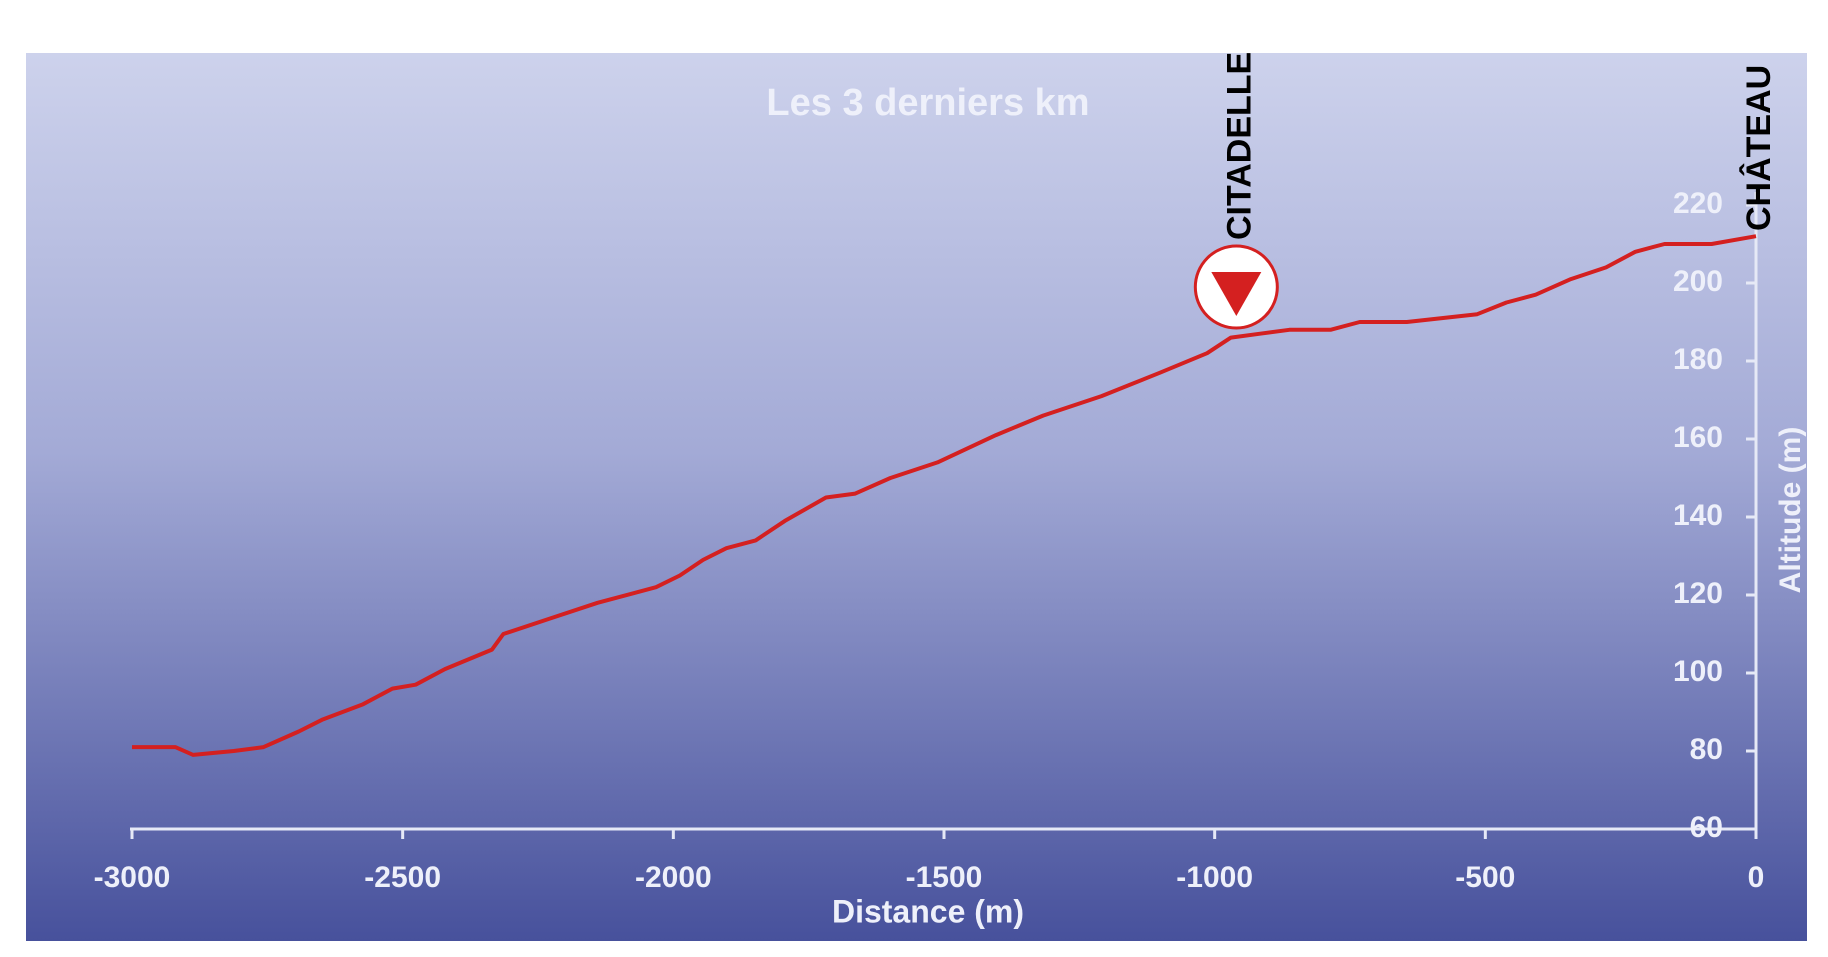 The image size is (1828, 957). Describe the element at coordinates (1236, 294) in the screenshot. I see `annotation-marker-arrow` at that location.